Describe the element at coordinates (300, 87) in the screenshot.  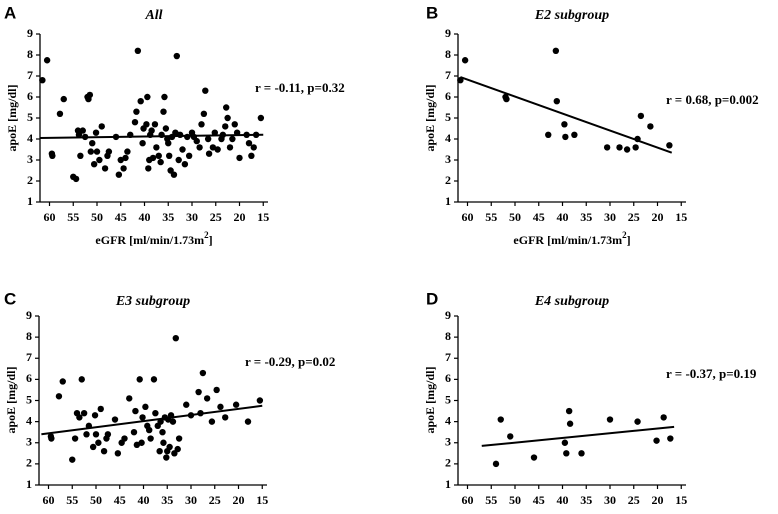
I see `correlation-annotation: r = -0.11, p=0.32` at that location.